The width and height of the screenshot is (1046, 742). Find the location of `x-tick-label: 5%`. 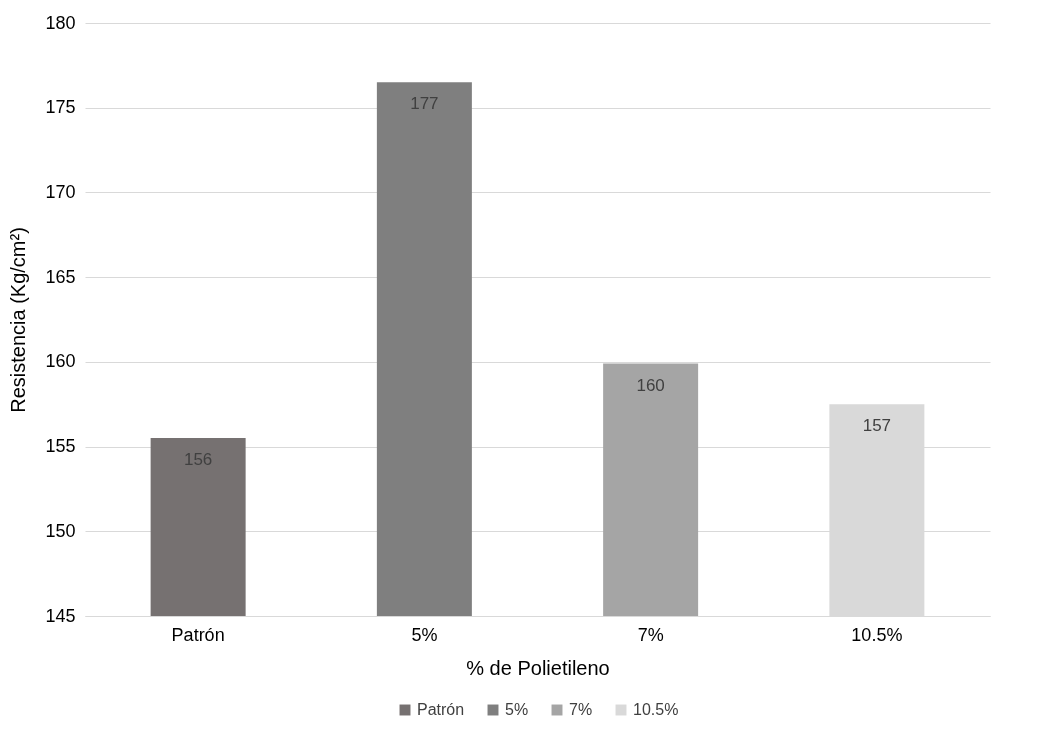

x-tick-label: 5% is located at coordinates (424, 634).